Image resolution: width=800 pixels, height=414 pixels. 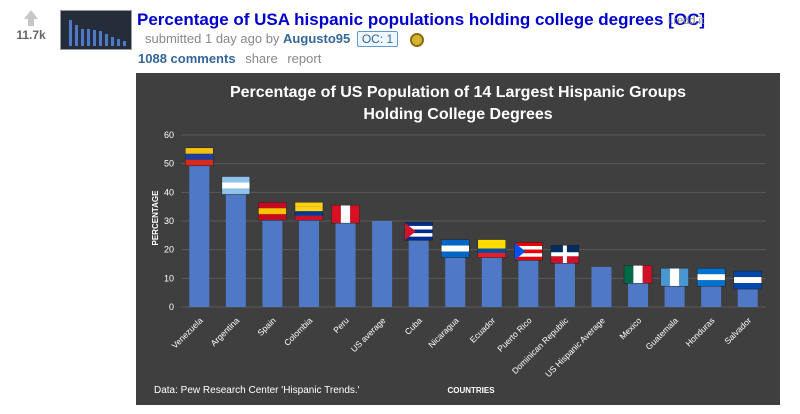 I want to click on nicaragua-flag, so click(x=455, y=248).